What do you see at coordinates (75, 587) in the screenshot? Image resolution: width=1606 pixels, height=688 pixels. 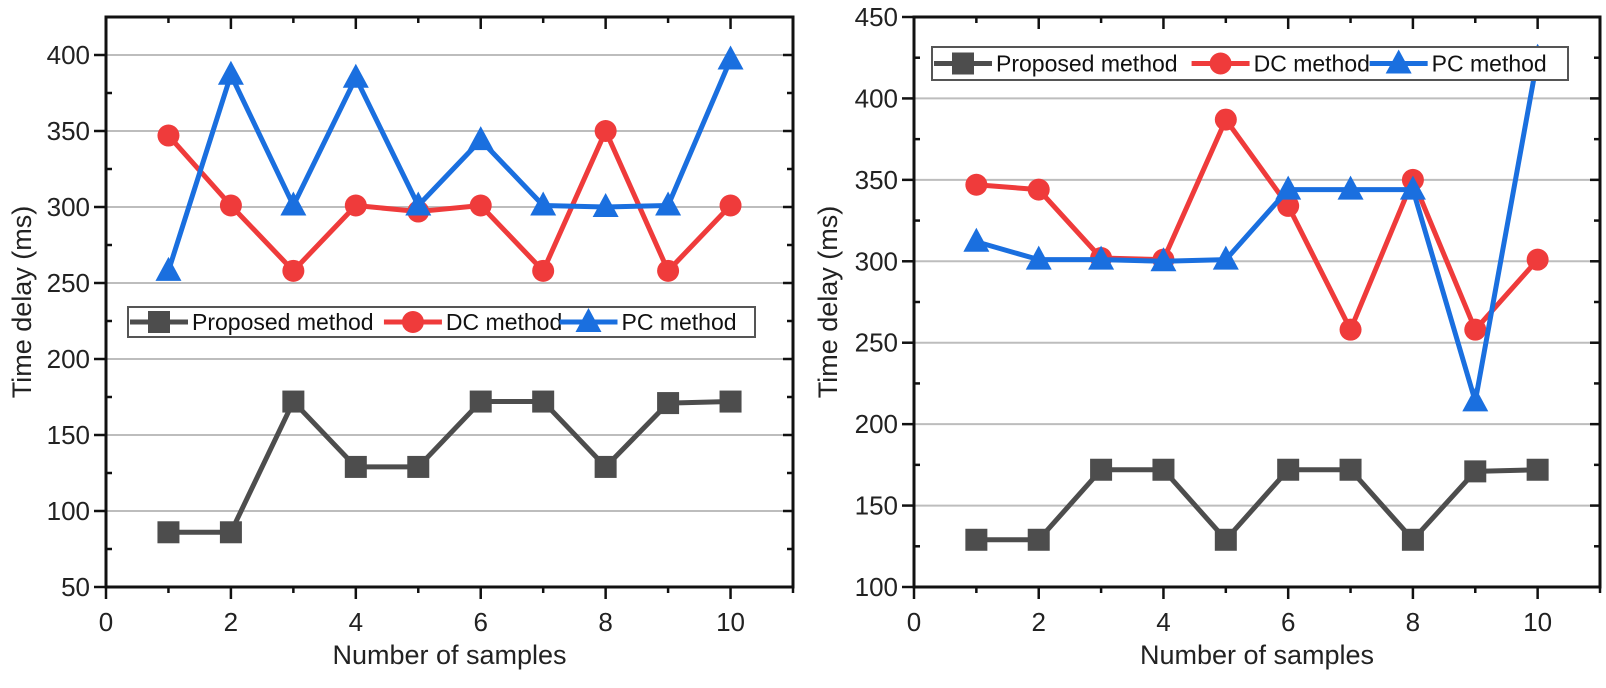 I see `y-tick-label: 50` at bounding box center [75, 587].